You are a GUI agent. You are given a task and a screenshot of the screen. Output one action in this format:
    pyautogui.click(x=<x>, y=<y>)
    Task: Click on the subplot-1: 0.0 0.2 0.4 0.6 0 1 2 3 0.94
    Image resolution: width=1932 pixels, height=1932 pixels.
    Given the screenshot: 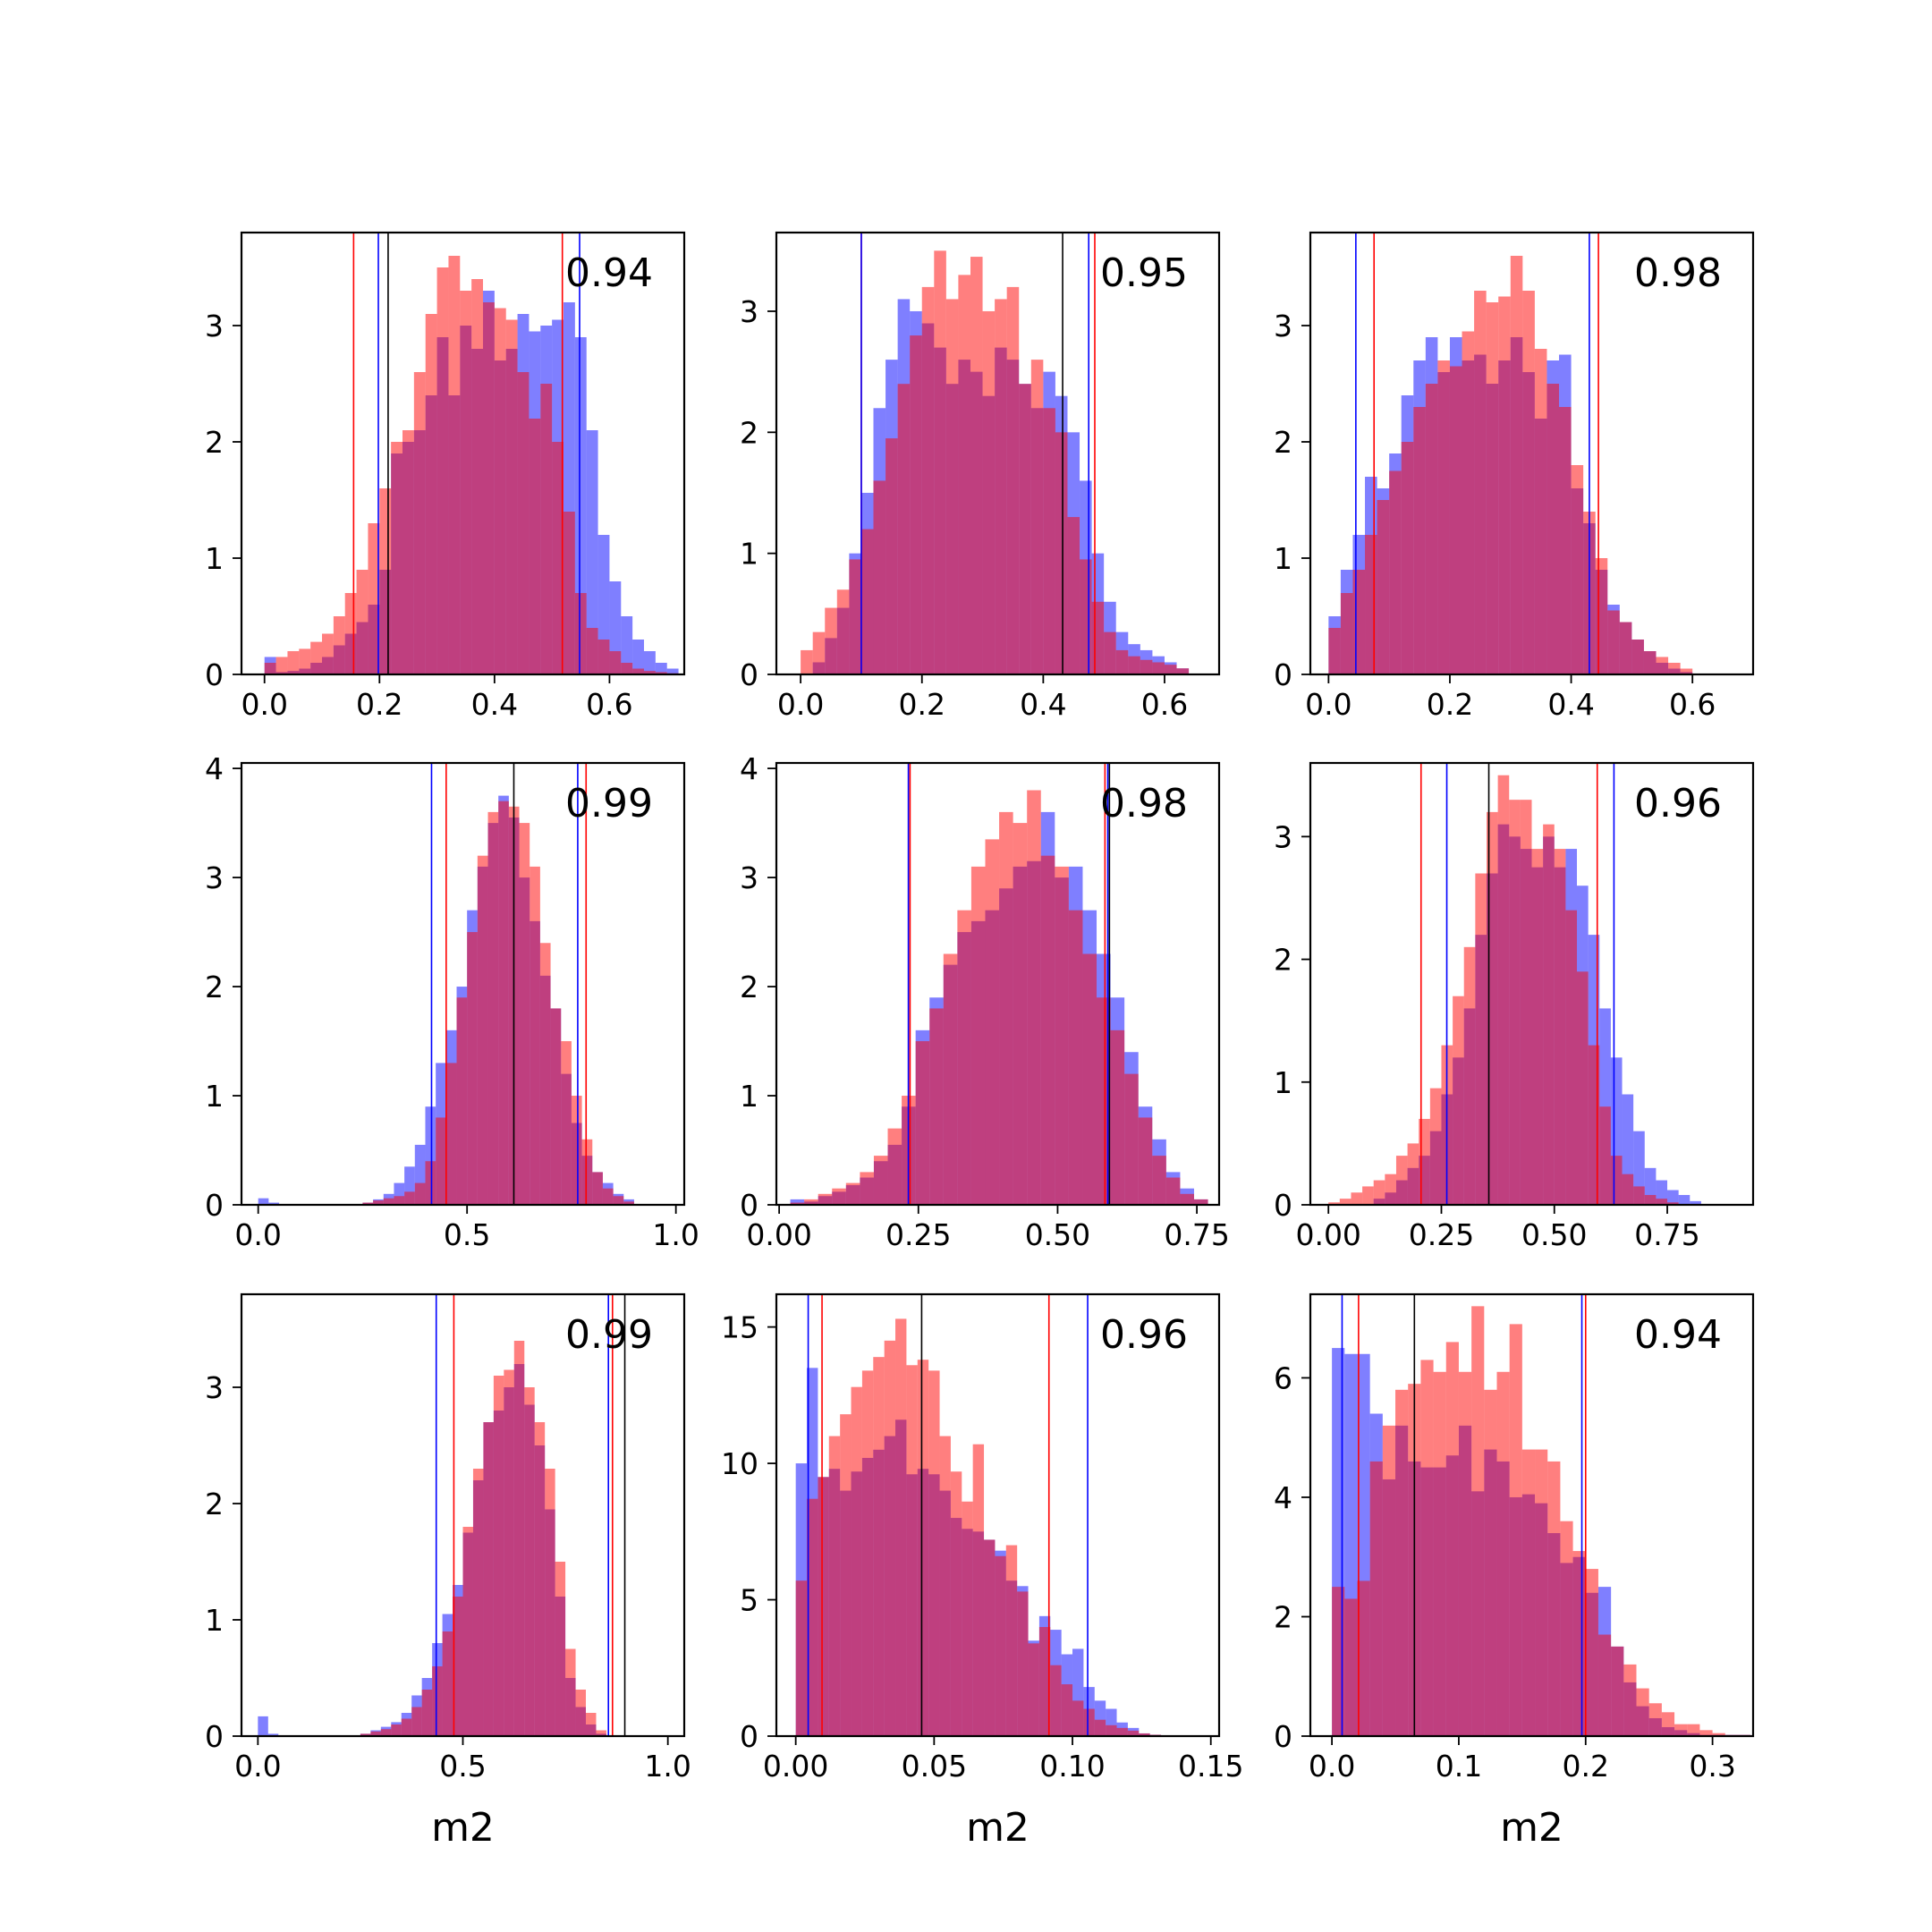 What is the action you would take?
    pyautogui.click(x=445, y=476)
    